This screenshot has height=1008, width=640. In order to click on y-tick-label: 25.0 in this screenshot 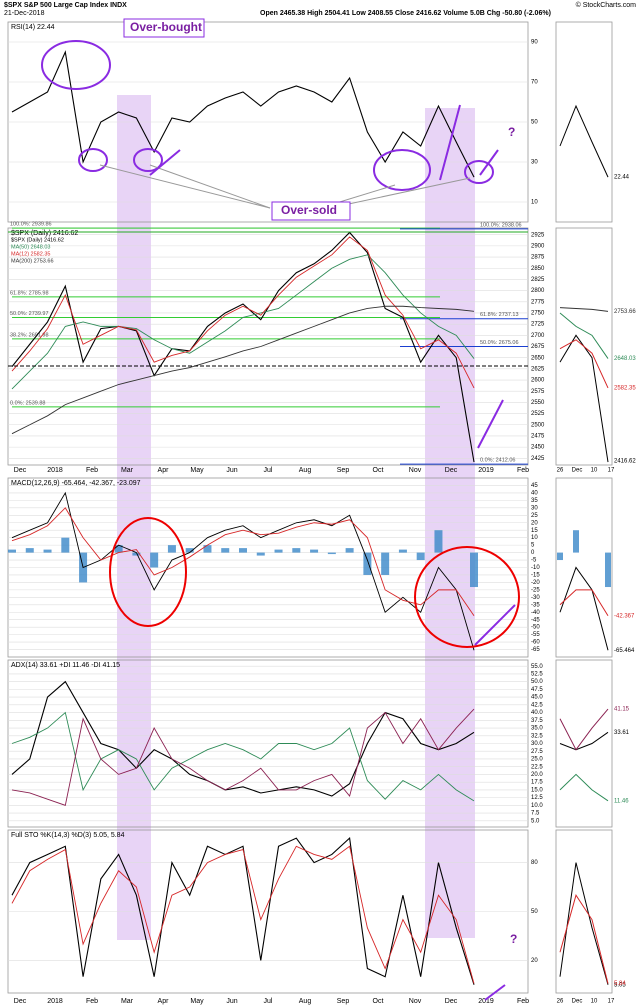, I will do `click(537, 760)`.